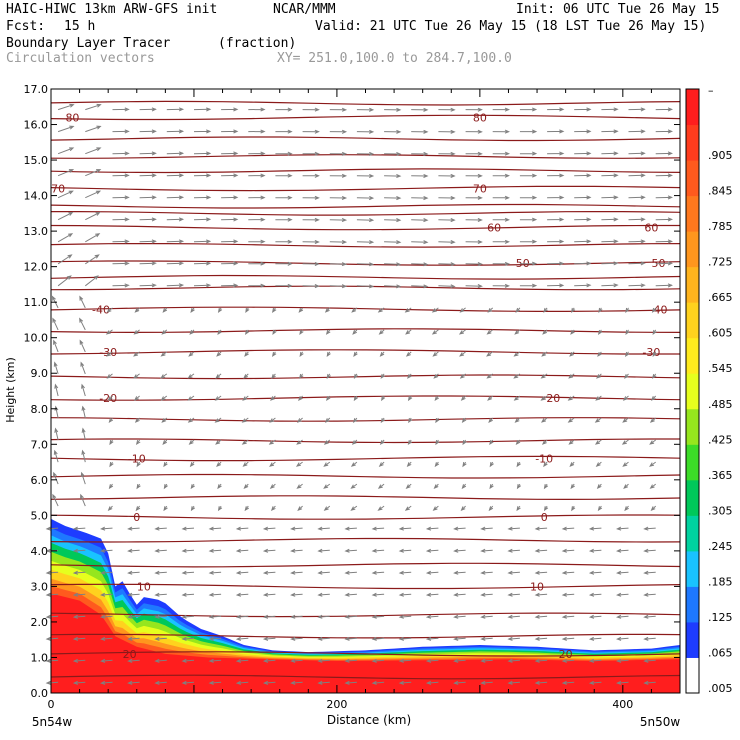  What do you see at coordinates (692, 284) in the screenshot?
I see `colorbar-swatch` at bounding box center [692, 284].